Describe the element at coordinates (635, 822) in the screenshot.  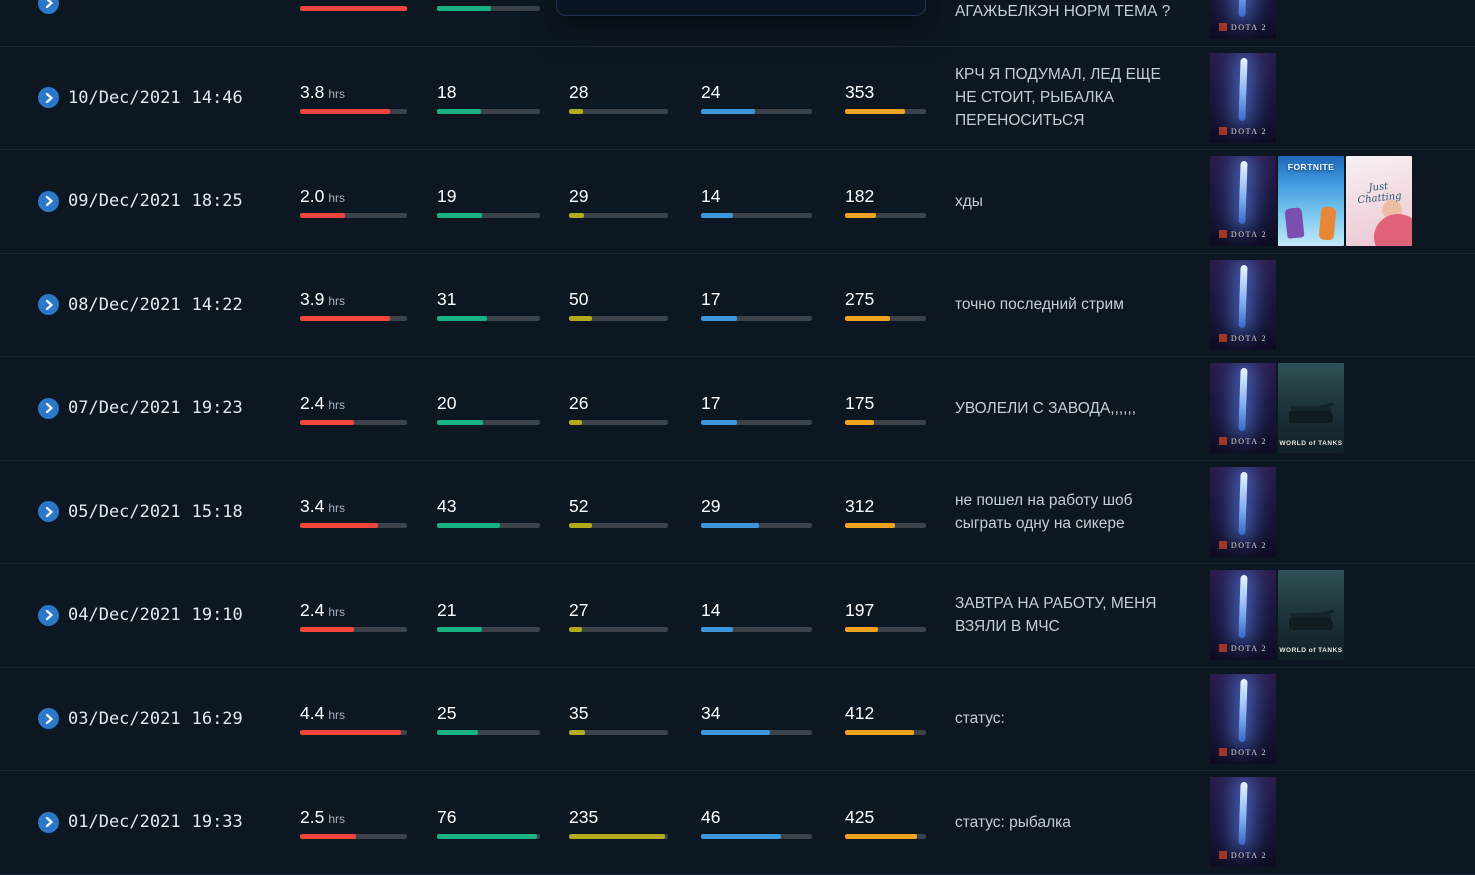
I see `stat-max-viewers: 235` at that location.